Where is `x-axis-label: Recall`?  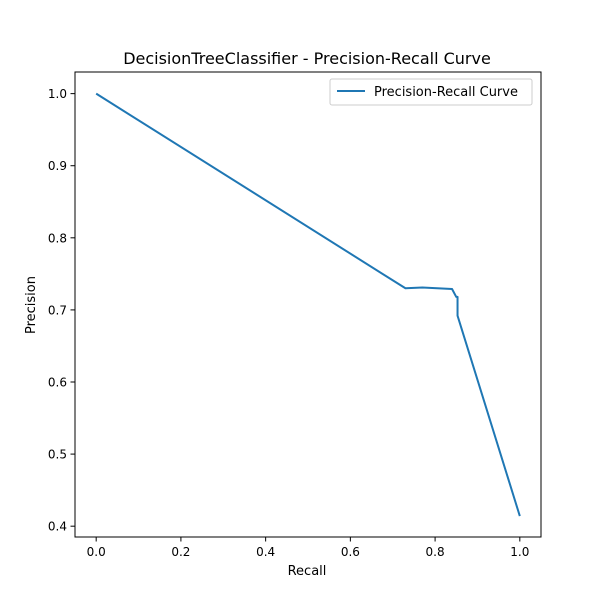
x-axis-label: Recall is located at coordinates (307, 571).